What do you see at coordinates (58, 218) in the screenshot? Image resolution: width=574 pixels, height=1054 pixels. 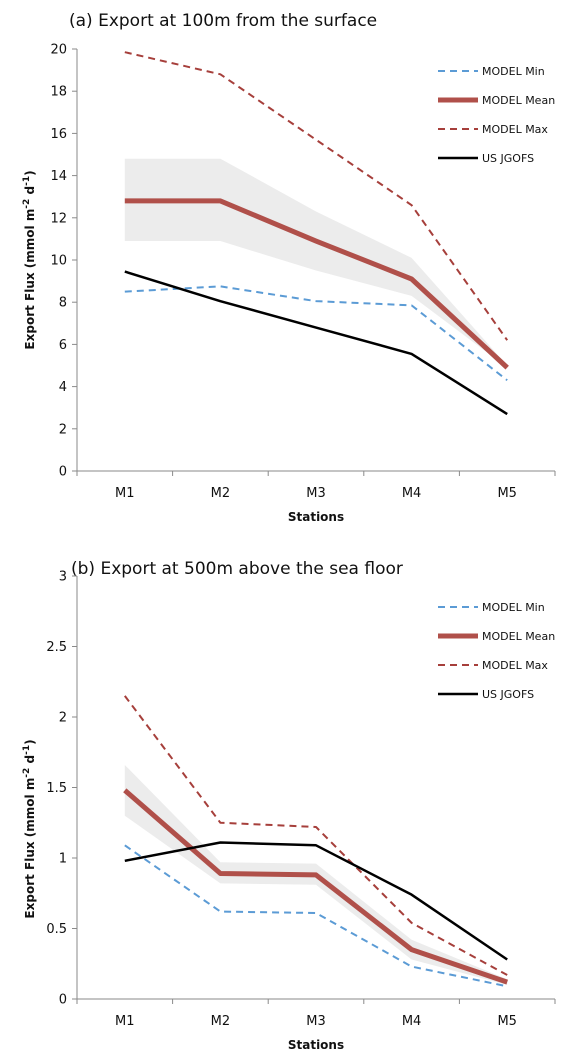 I see `y-tick-label: 12` at bounding box center [58, 218].